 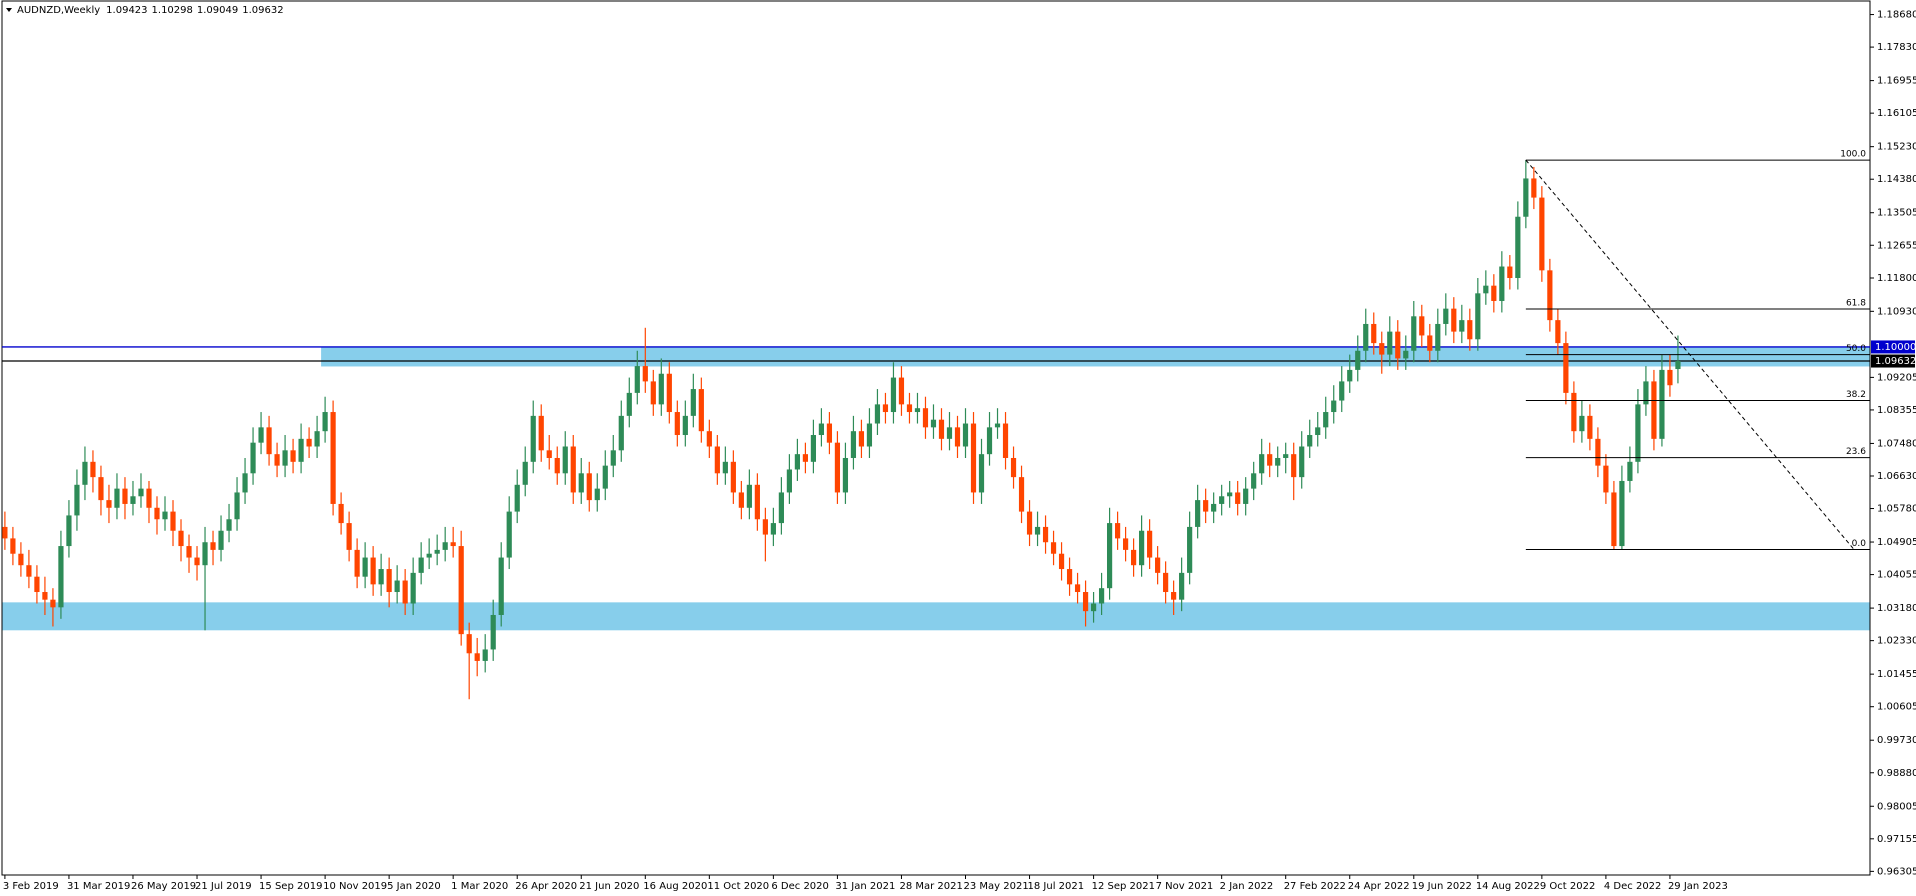 I want to click on x-tick-label: 15 Sep 2019, so click(x=290, y=886).